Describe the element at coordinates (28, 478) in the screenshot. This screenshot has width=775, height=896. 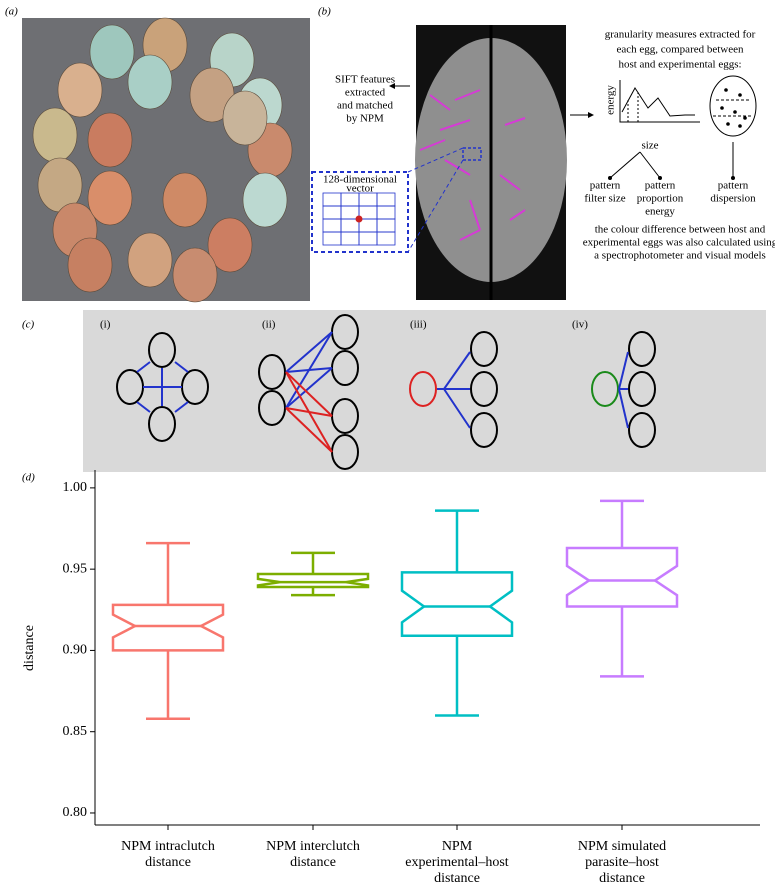
I see `panel-label: (d)` at that location.